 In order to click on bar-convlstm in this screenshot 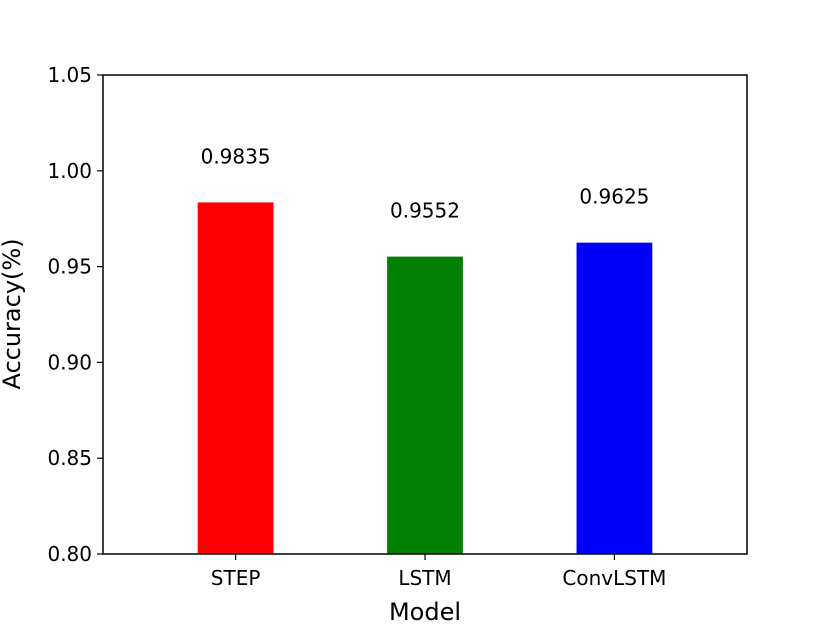, I will do `click(614, 398)`.